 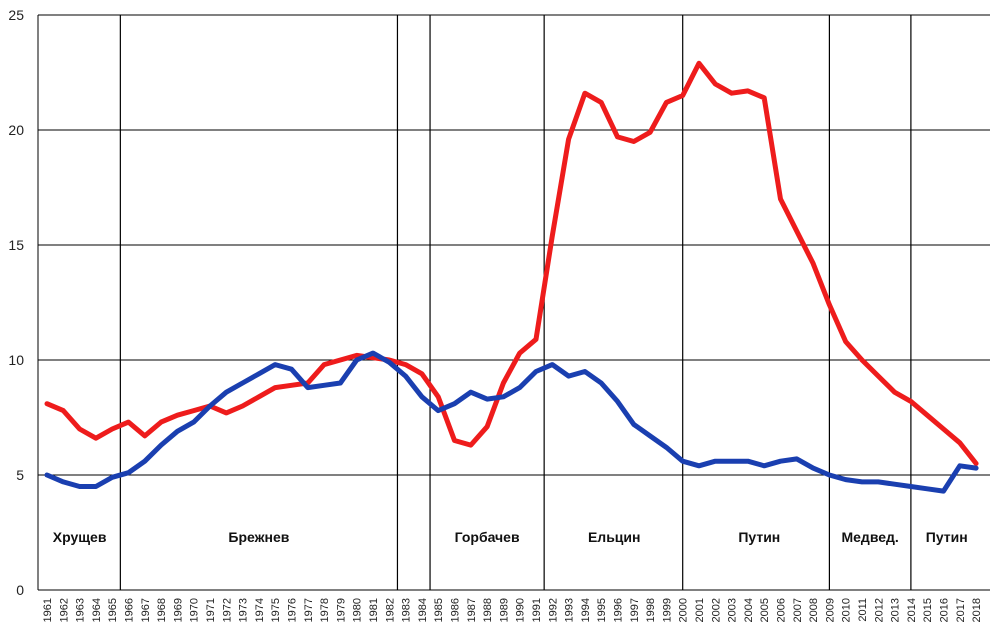 I want to click on period-label: Ельцин, so click(x=614, y=537).